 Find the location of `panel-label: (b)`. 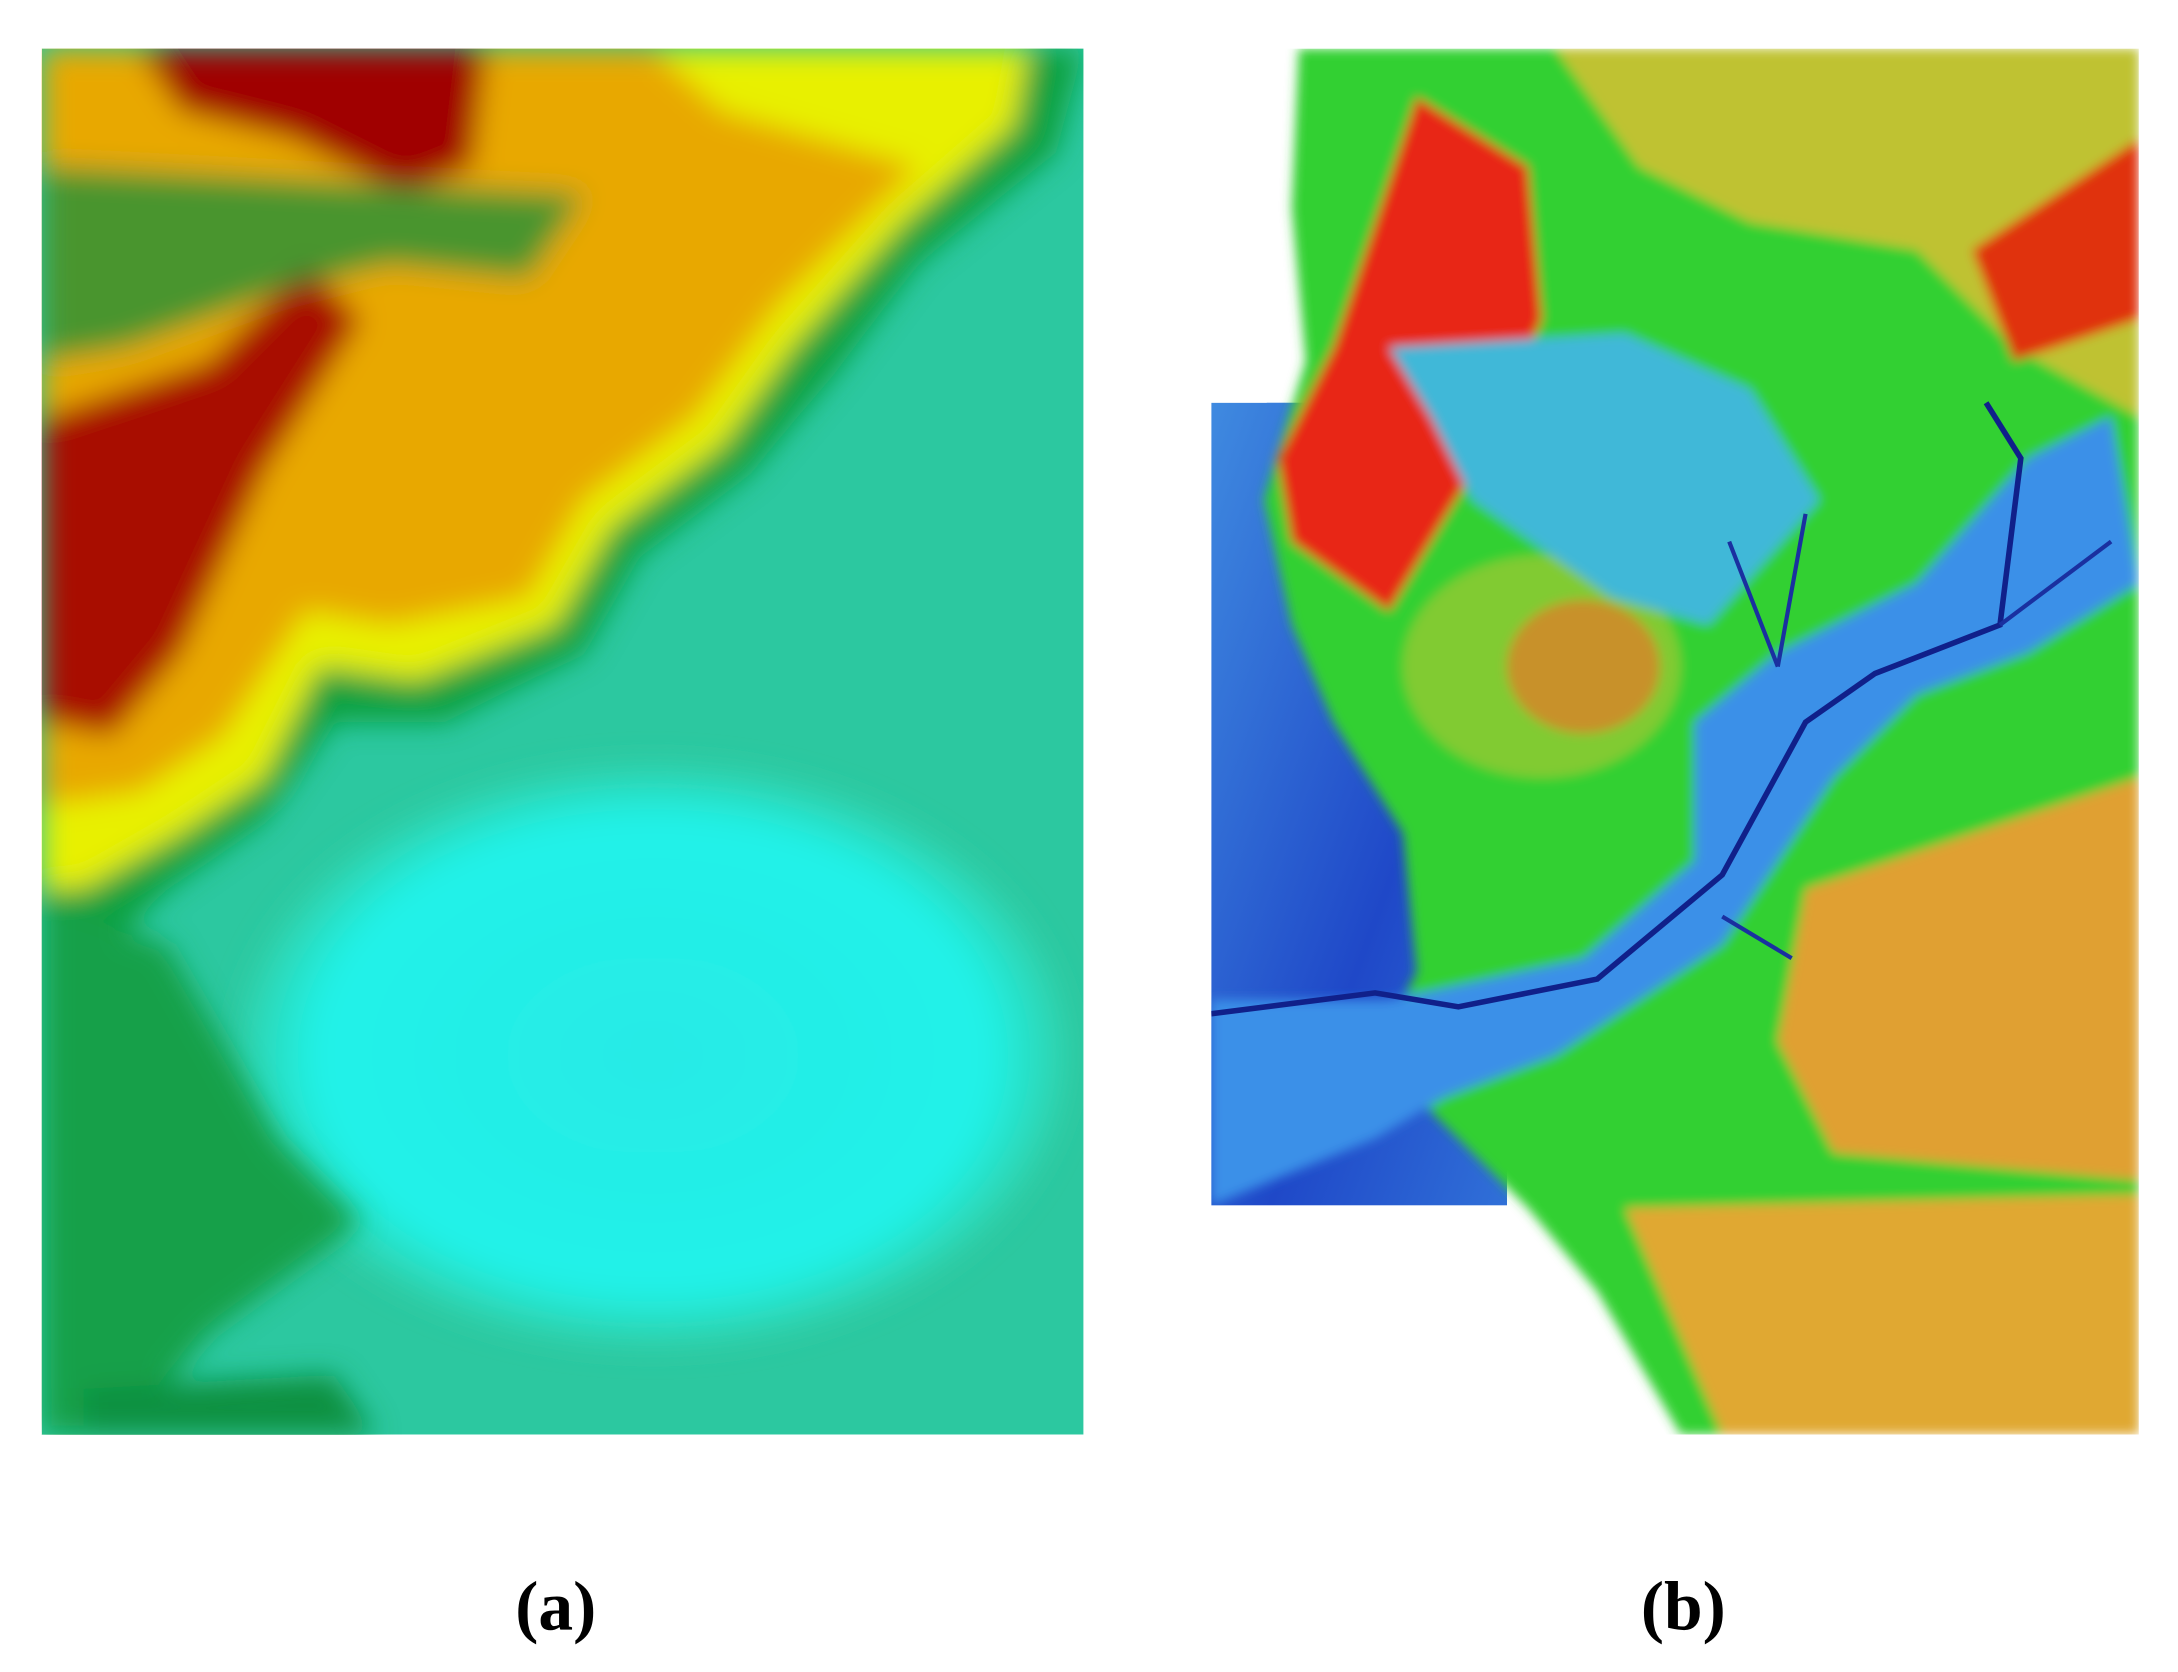

panel-label: (b) is located at coordinates (1683, 1607).